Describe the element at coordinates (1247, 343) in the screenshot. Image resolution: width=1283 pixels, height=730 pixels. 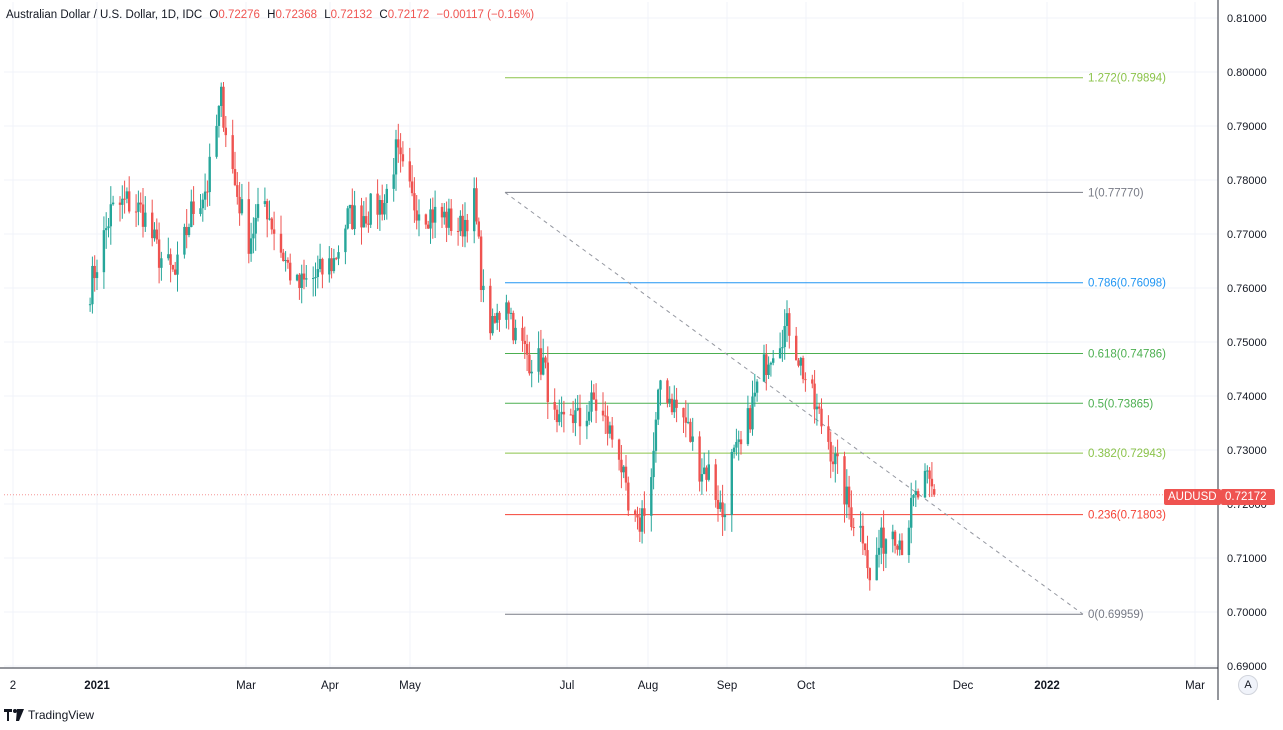
I see `y-tick-label: 0.75000` at that location.